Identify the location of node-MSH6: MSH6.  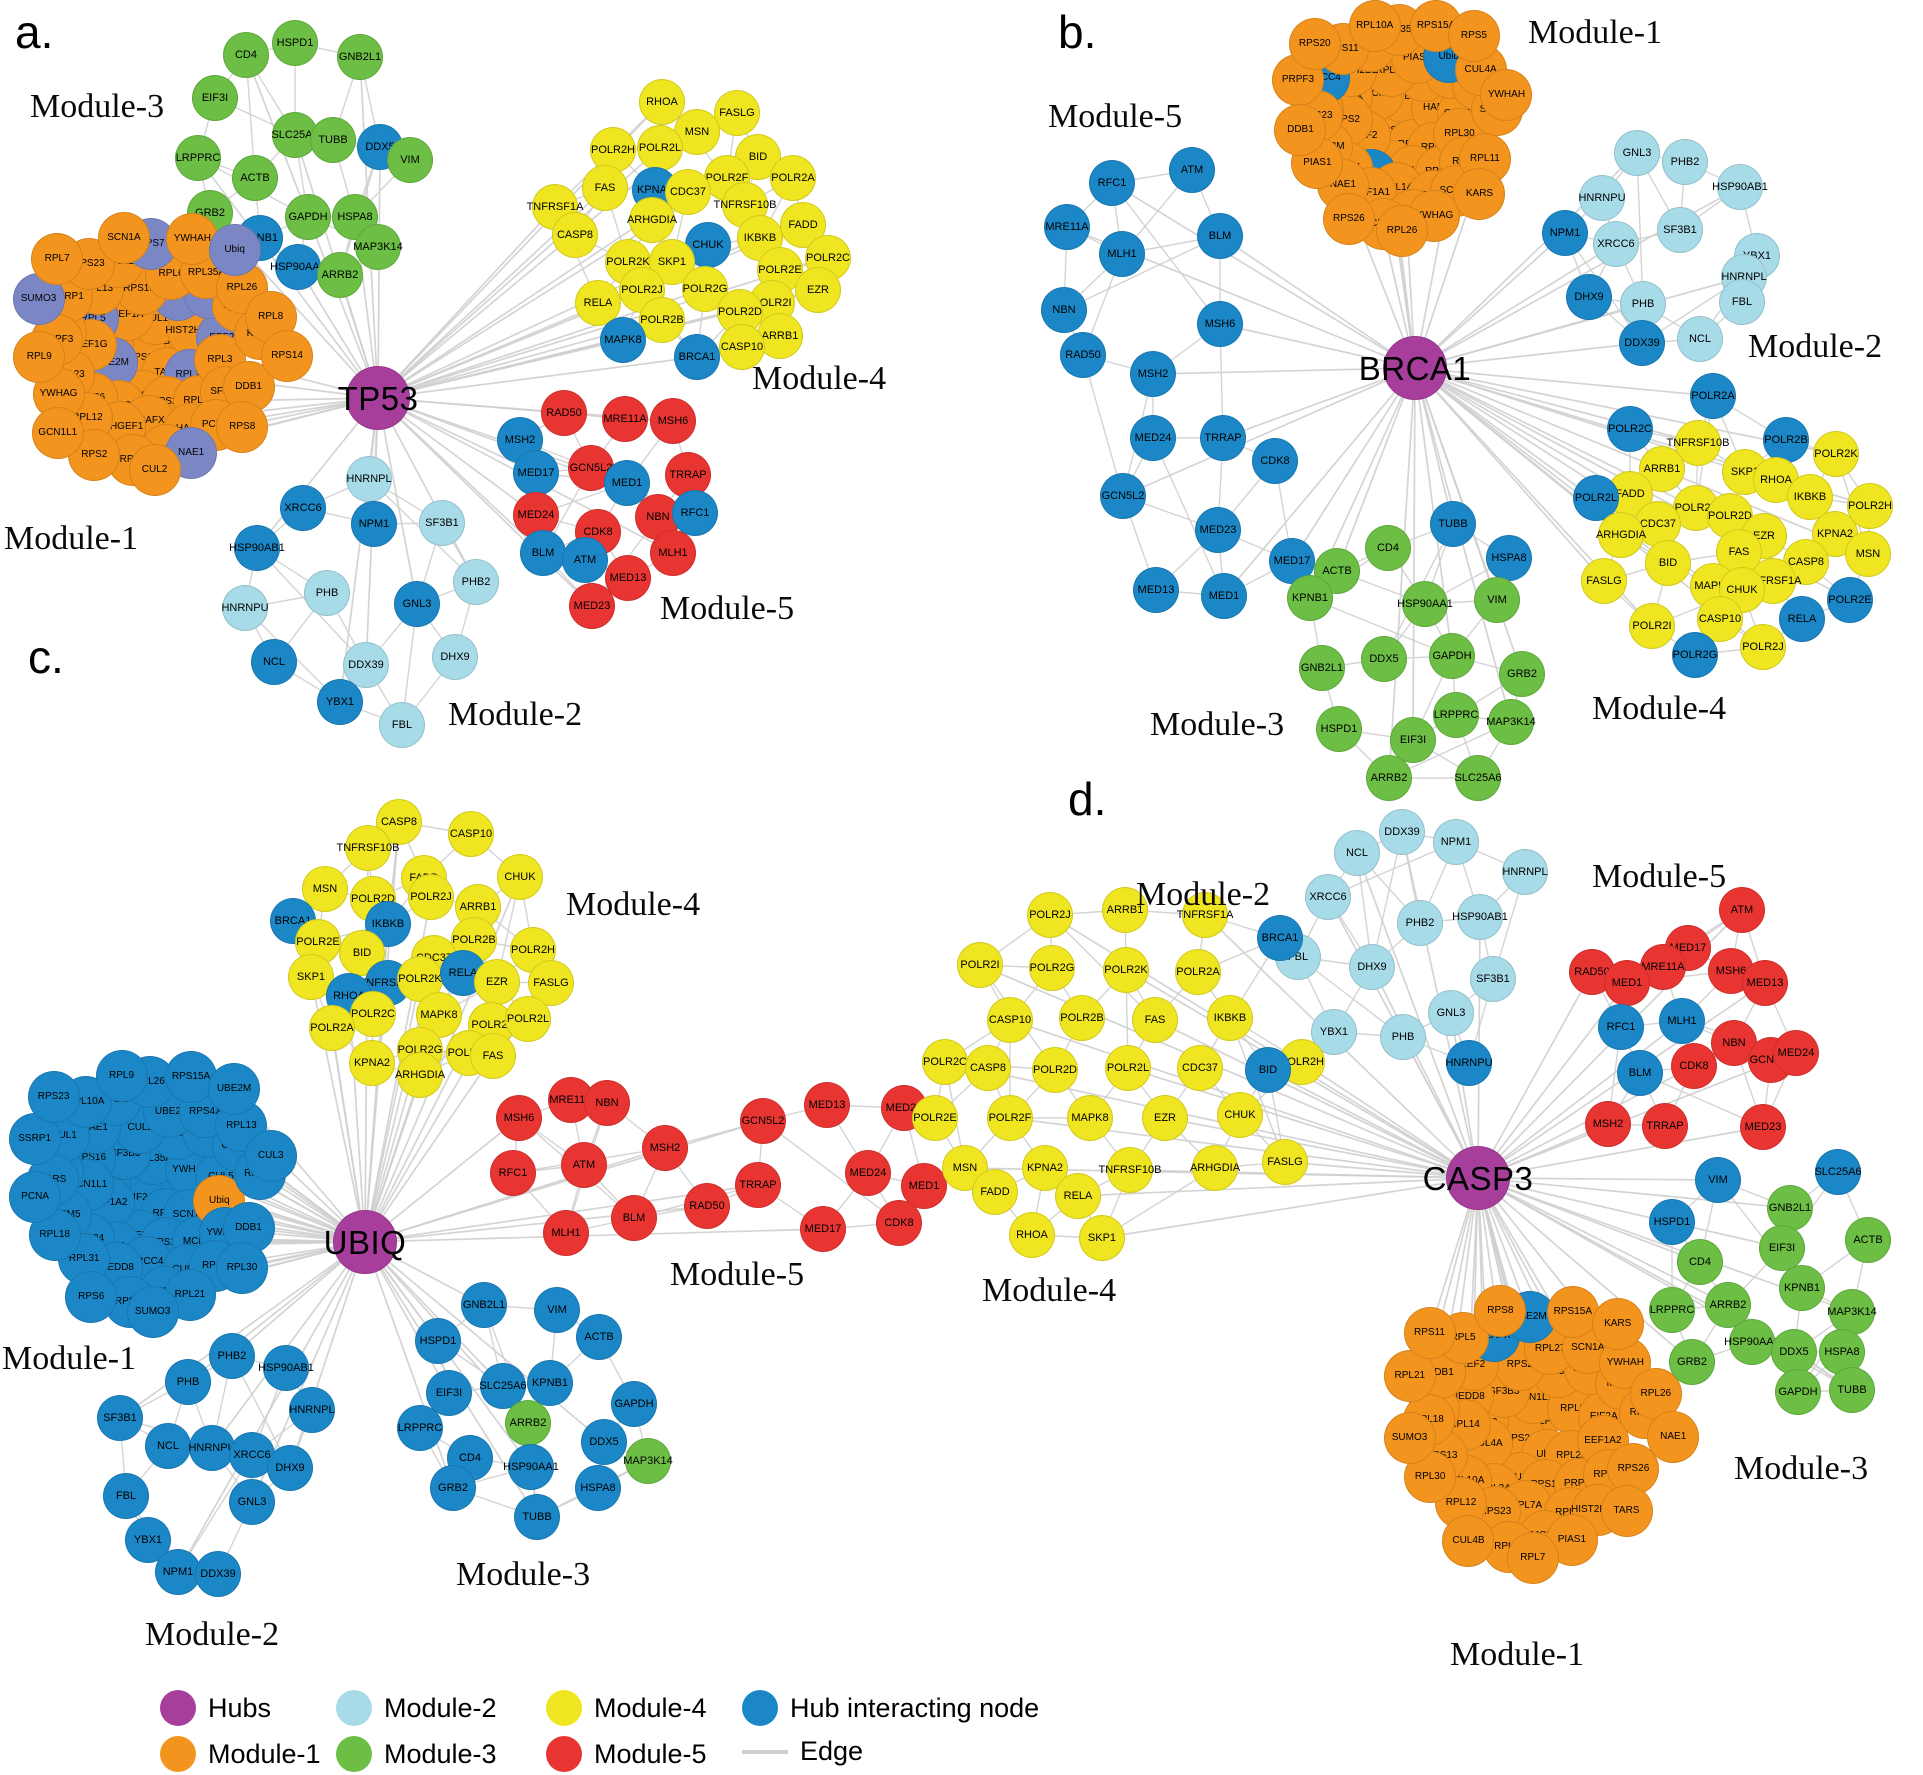
(1220, 324).